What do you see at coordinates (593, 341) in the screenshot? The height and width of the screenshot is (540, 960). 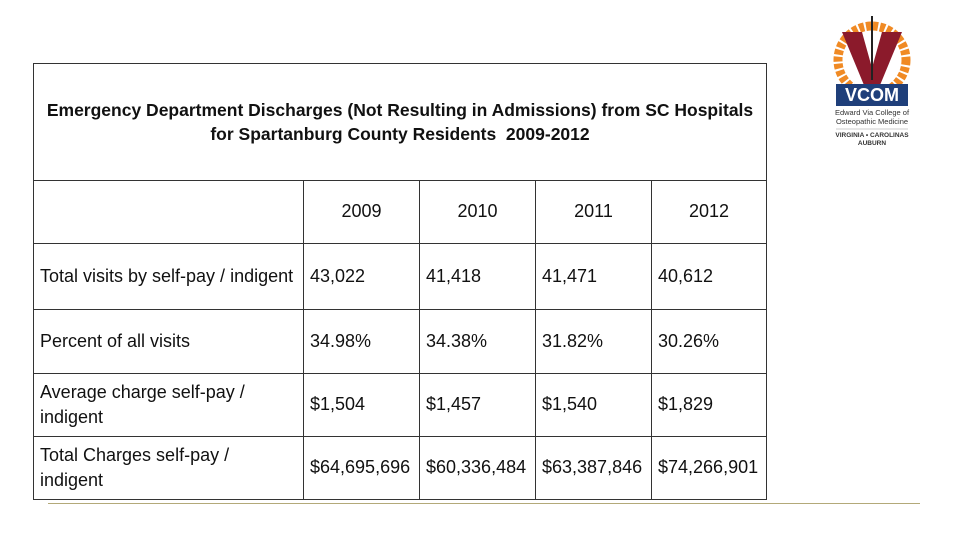 I see `table-cell: 31.82%` at bounding box center [593, 341].